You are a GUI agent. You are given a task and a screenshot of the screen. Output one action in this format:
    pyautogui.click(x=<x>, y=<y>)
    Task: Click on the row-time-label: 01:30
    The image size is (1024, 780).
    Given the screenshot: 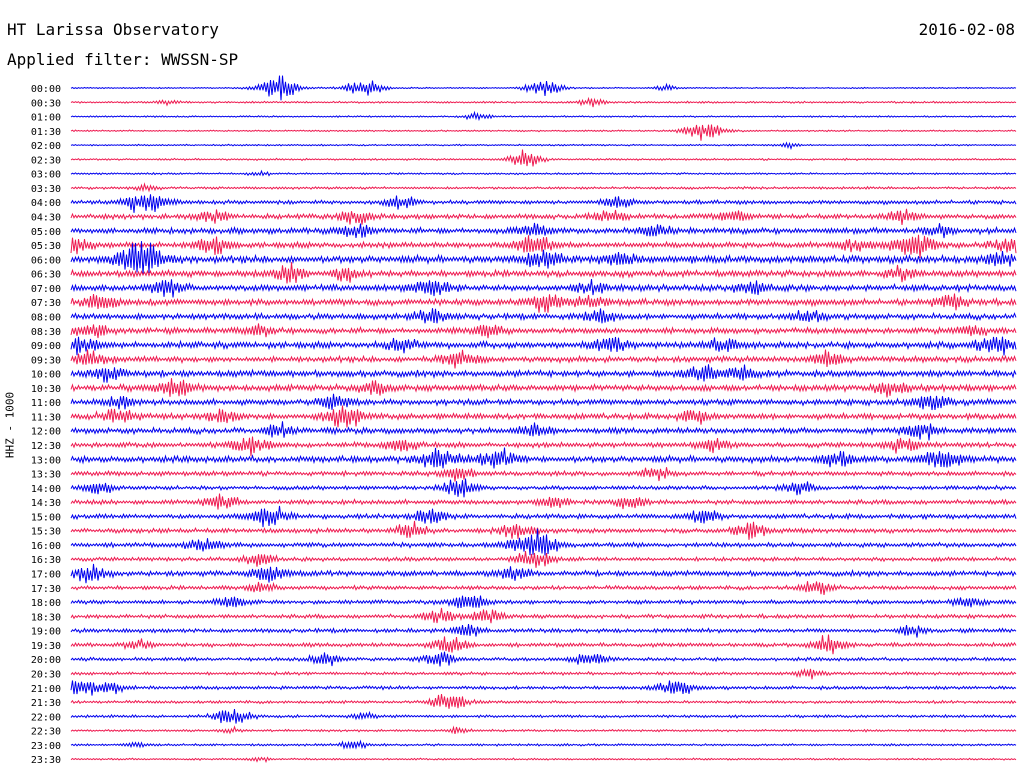 What is the action you would take?
    pyautogui.click(x=46, y=132)
    